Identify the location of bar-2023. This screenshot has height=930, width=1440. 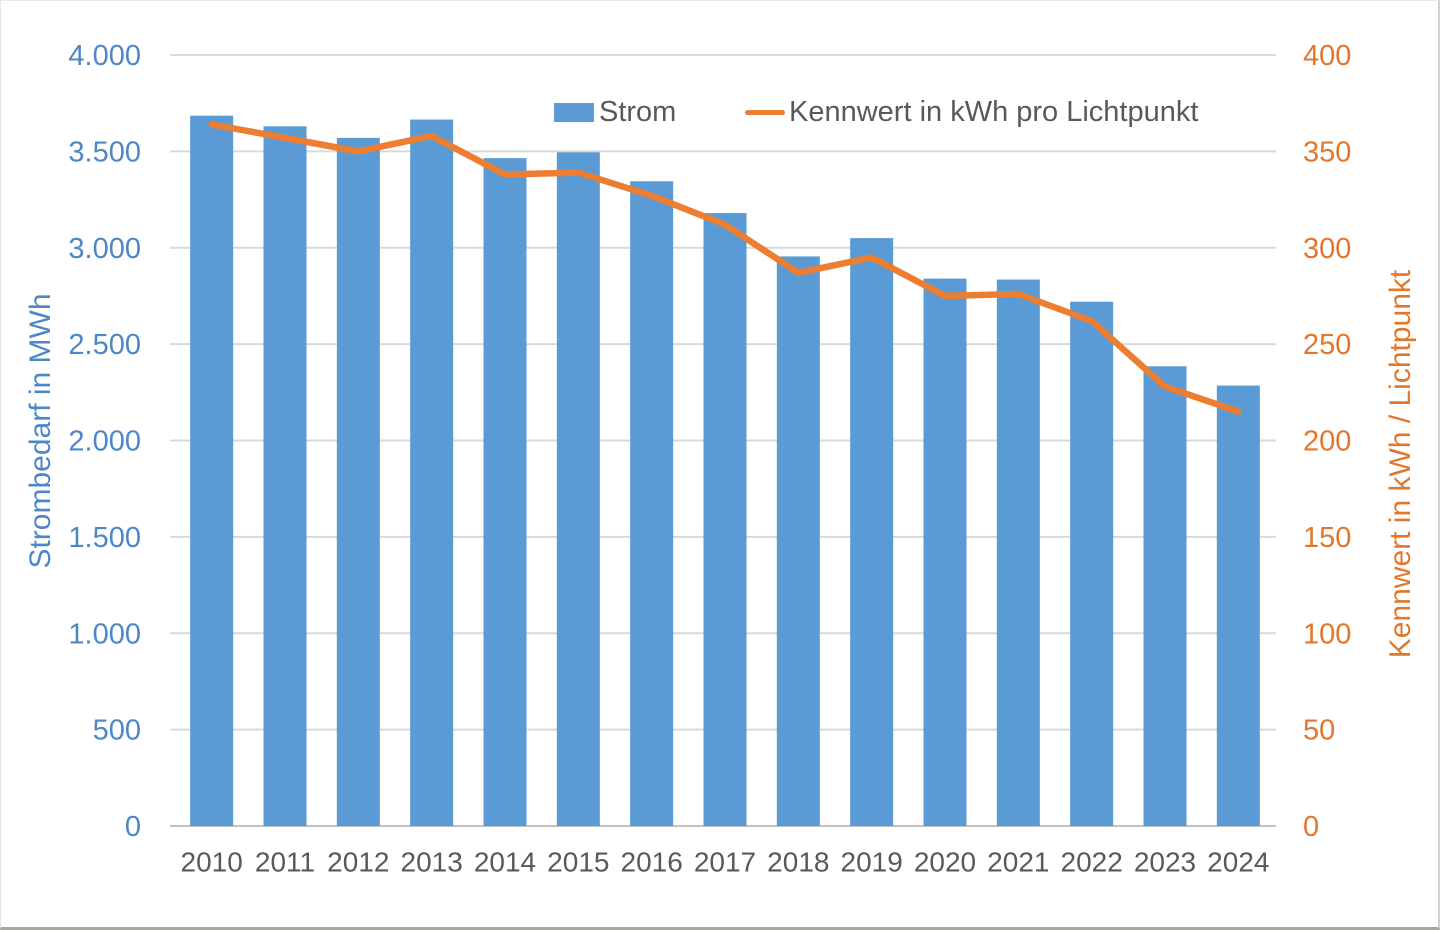
(1165, 596).